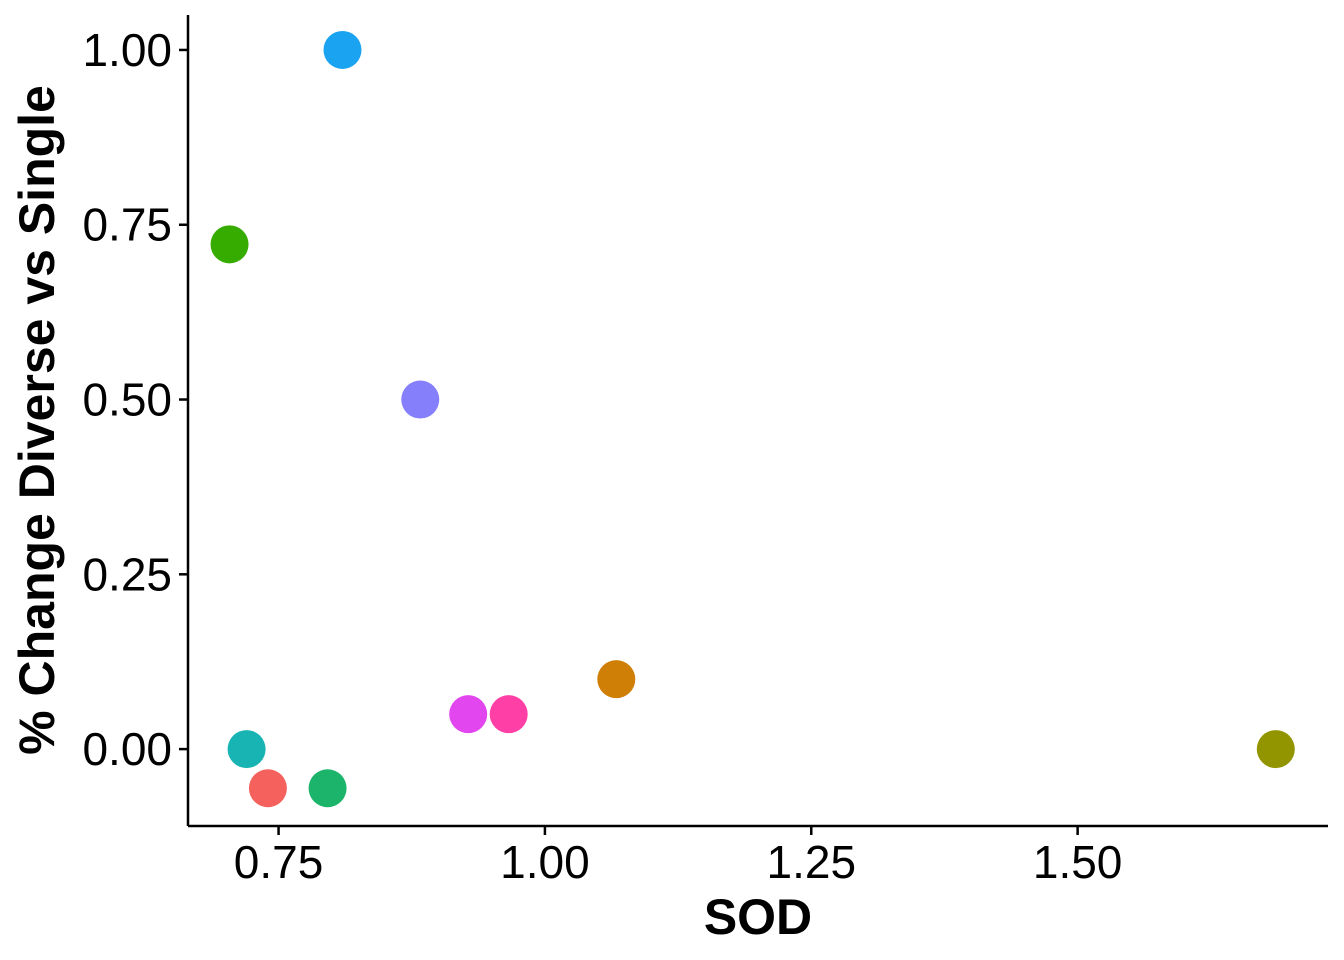 The width and height of the screenshot is (1344, 960). I want to click on x-tick-label: 1.25, so click(812, 862).